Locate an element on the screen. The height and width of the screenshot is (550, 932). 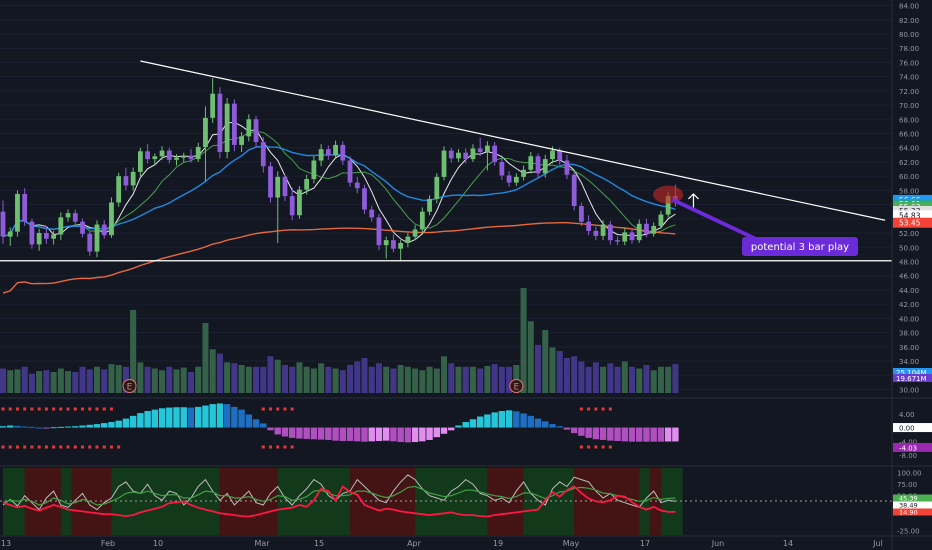
price-label: 53.45 is located at coordinates (910, 223).